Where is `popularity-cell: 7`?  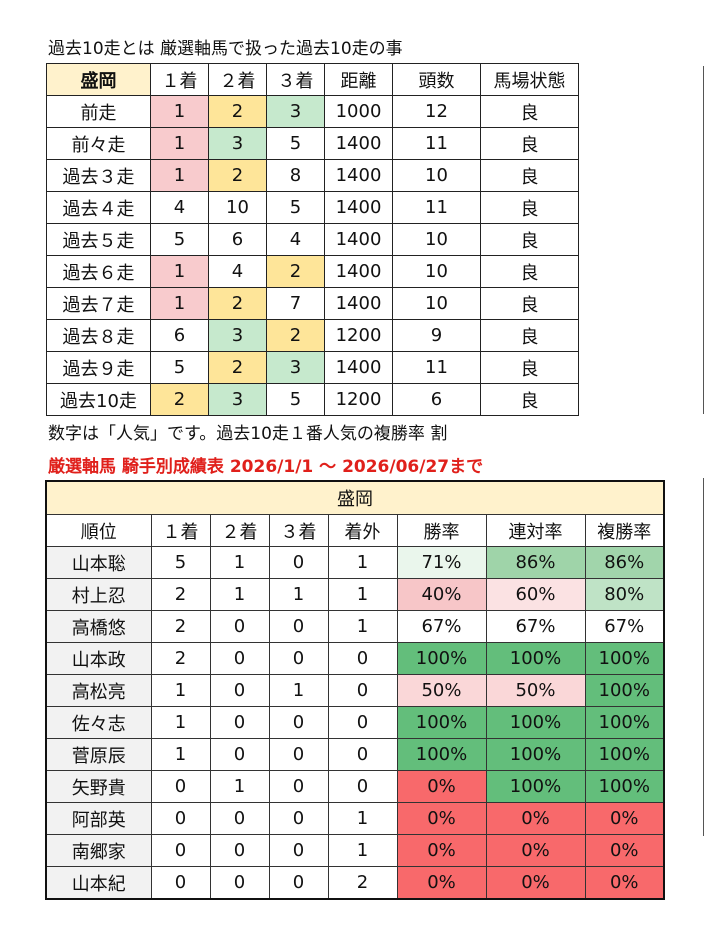
popularity-cell: 7 is located at coordinates (295, 303).